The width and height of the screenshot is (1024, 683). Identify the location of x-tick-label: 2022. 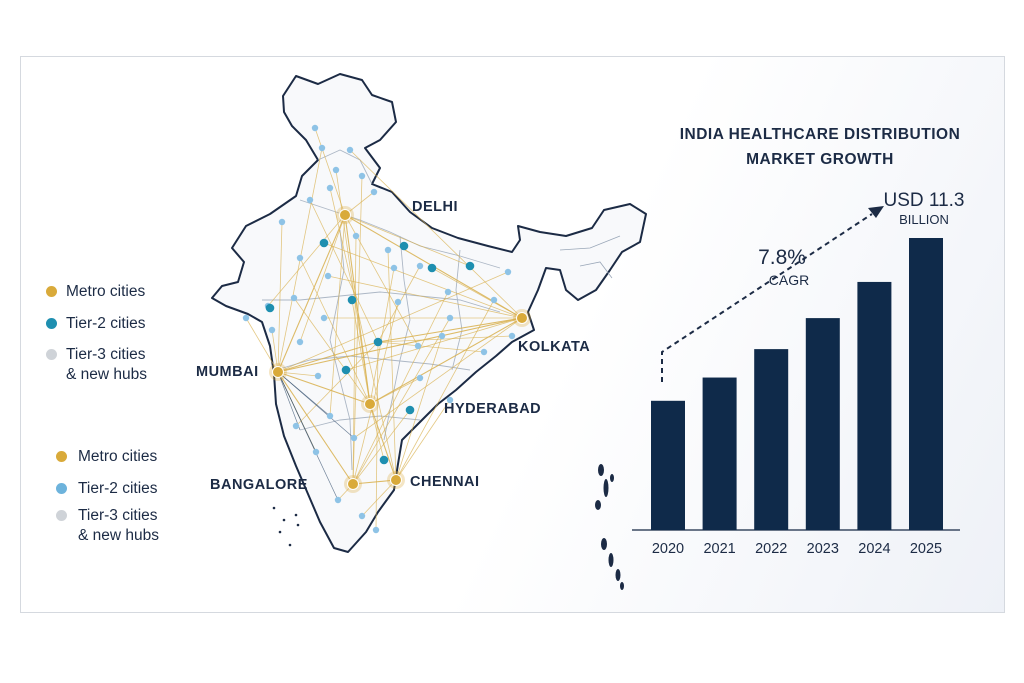
(771, 549).